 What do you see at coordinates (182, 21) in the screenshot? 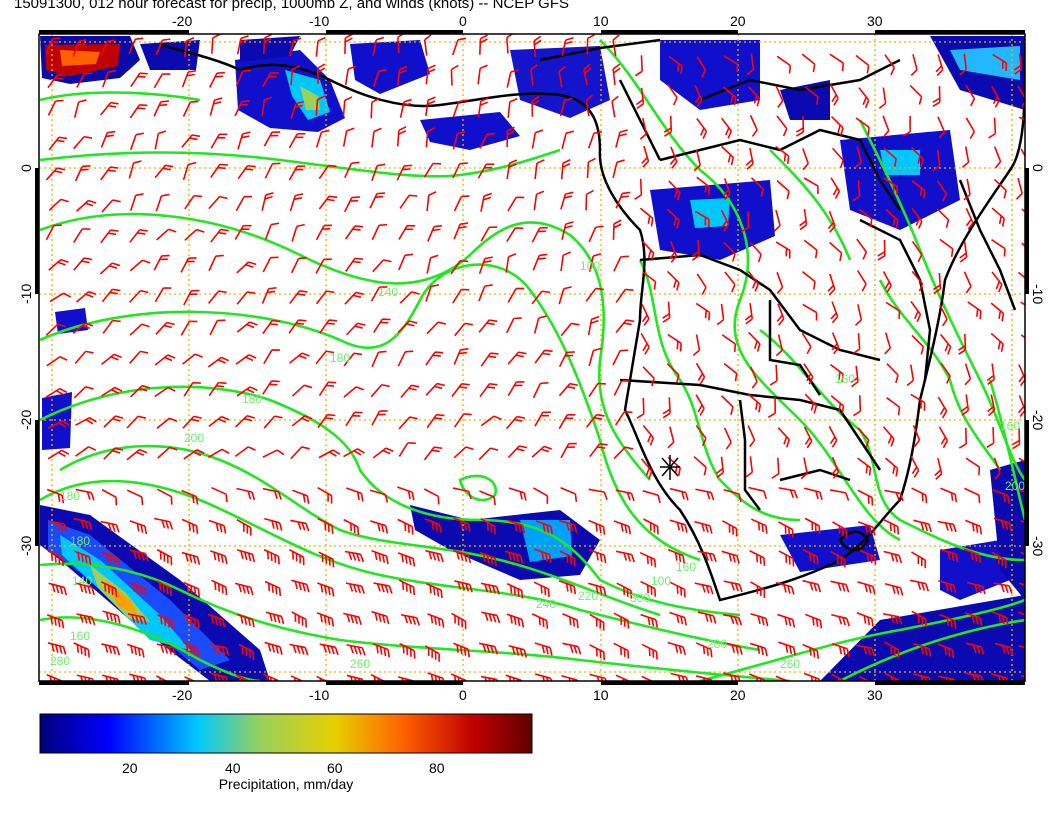
I see `lon-tick-label: -20` at bounding box center [182, 21].